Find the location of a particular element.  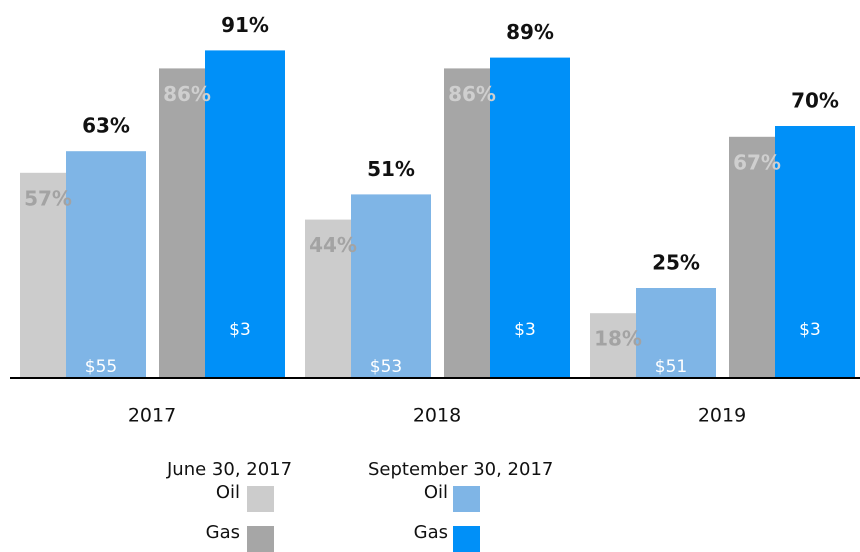

value-label: 57% is located at coordinates (48, 198).